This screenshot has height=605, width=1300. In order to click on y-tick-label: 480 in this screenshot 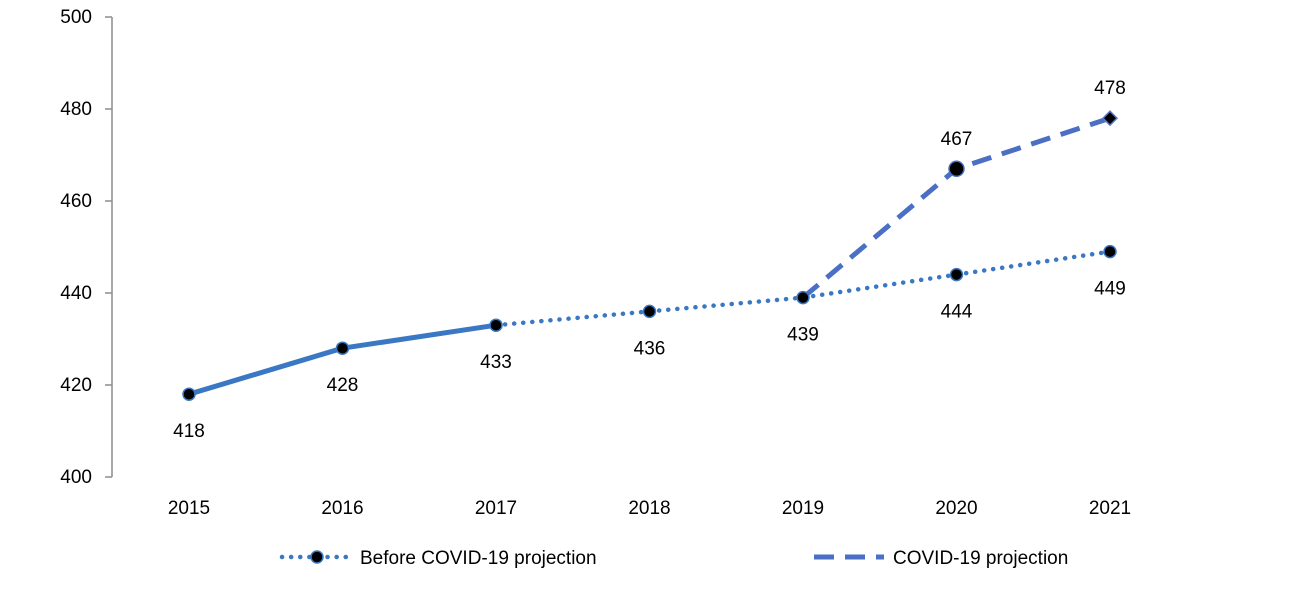, I will do `click(76, 109)`.